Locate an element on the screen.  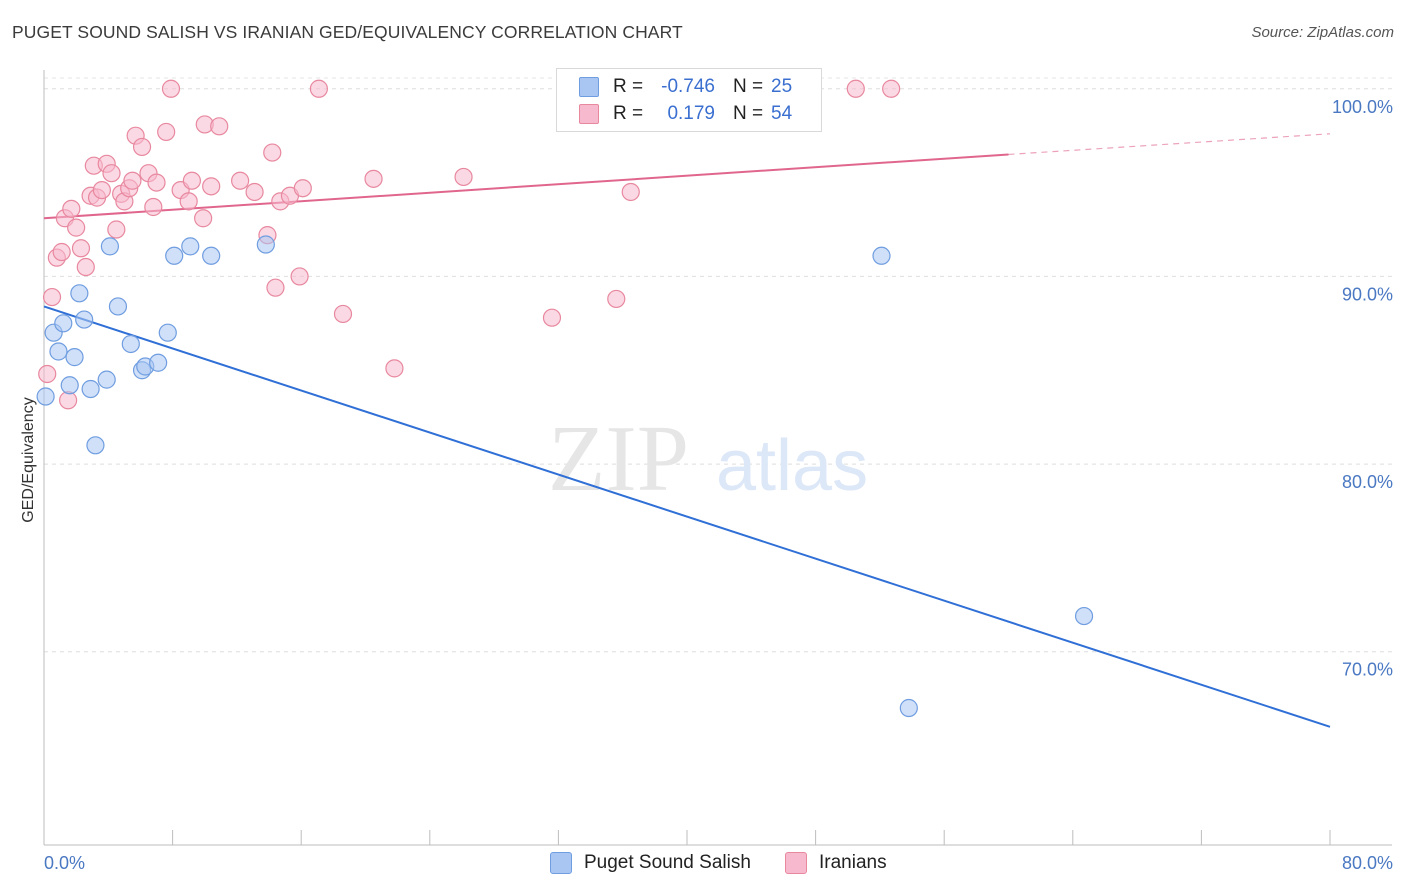
series-legend-iranians: Iranians is located at coordinates (836, 863).